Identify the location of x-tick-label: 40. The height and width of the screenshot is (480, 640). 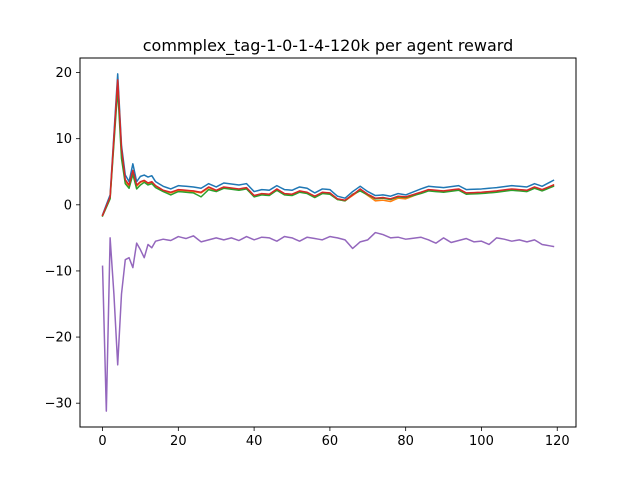
(254, 441).